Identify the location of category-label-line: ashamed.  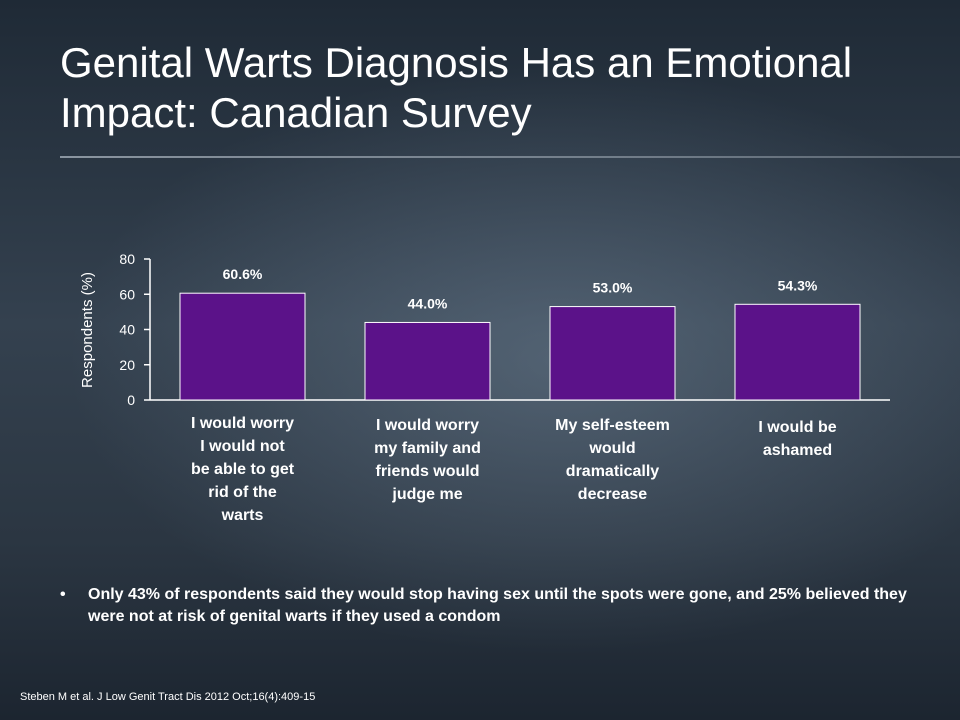
(797, 450).